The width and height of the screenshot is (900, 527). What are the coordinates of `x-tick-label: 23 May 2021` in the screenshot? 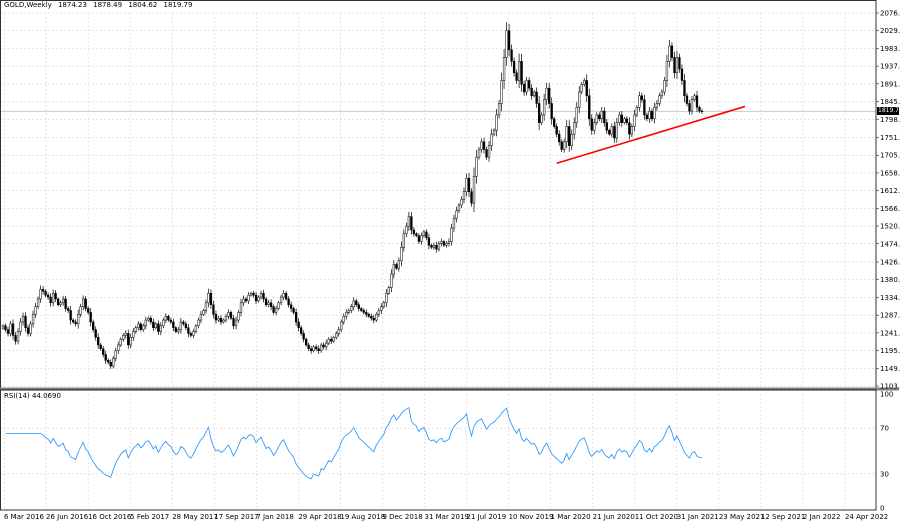 It's located at (742, 517).